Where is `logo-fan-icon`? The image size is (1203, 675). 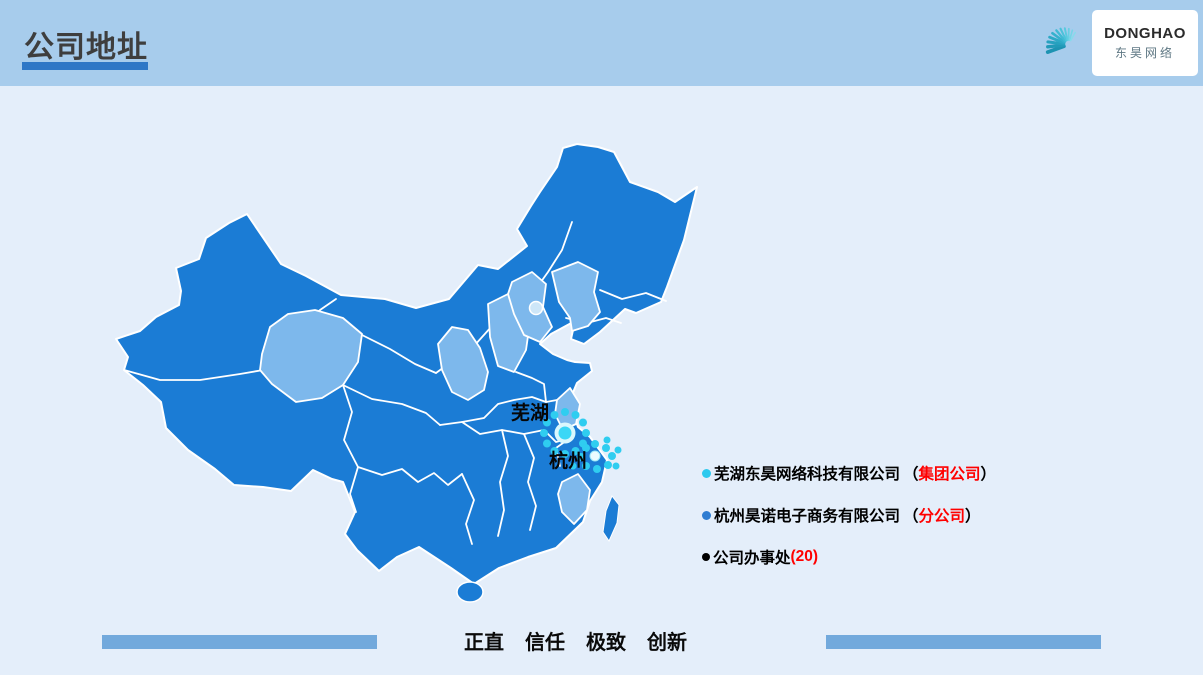
logo-fan-icon is located at coordinates (1061, 40).